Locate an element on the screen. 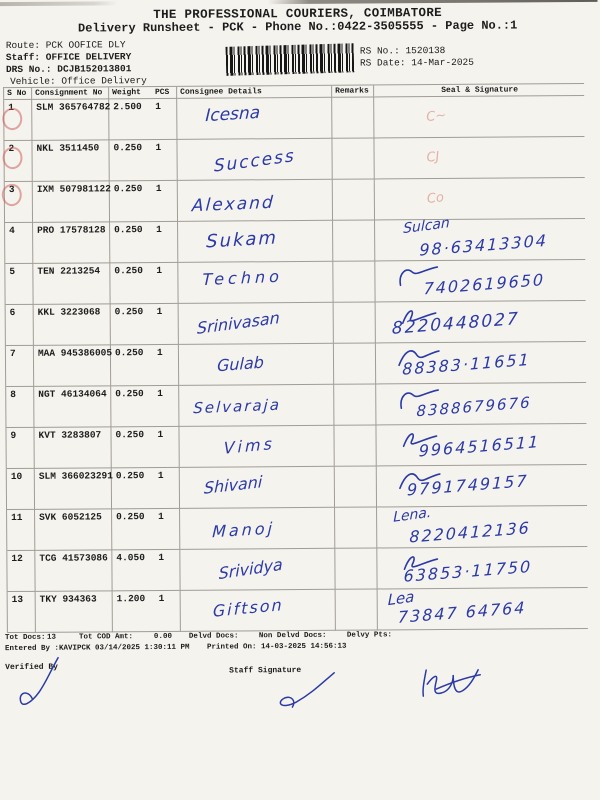 This screenshot has width=600, height=800. weight-value: 1.200 is located at coordinates (131, 599).